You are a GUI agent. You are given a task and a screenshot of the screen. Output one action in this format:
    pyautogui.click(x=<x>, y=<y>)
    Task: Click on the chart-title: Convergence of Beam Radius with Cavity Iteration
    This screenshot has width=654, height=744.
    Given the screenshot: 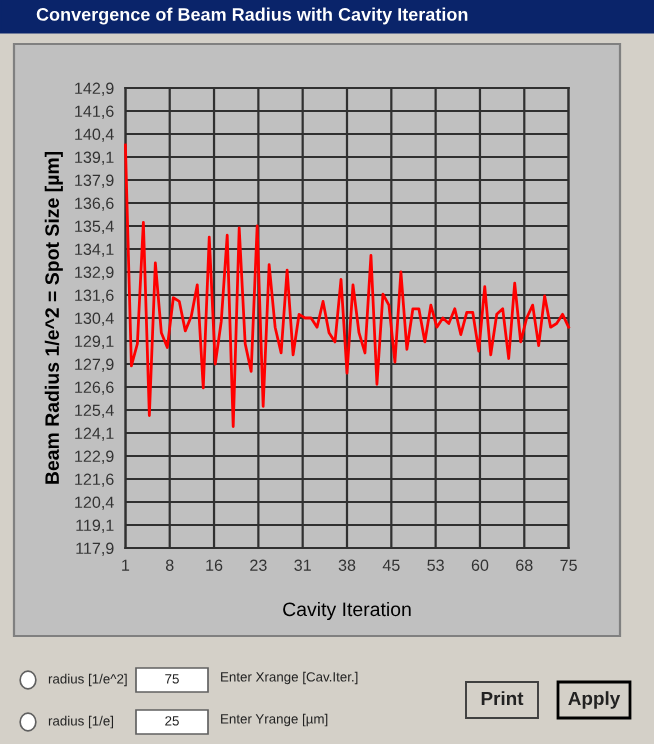 What is the action you would take?
    pyautogui.click(x=252, y=16)
    